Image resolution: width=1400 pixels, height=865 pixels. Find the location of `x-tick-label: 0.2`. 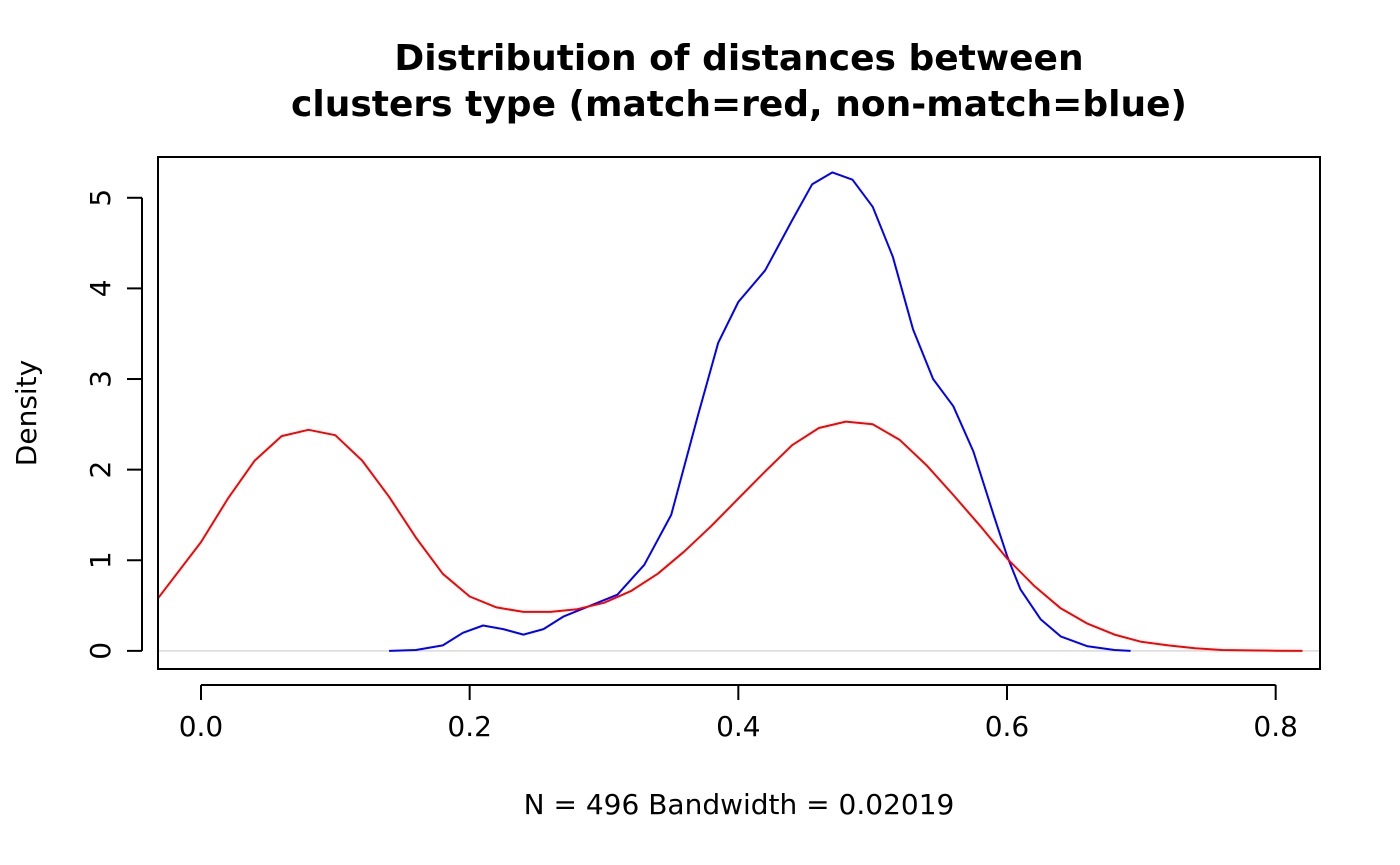

x-tick-label: 0.2 is located at coordinates (469, 726).